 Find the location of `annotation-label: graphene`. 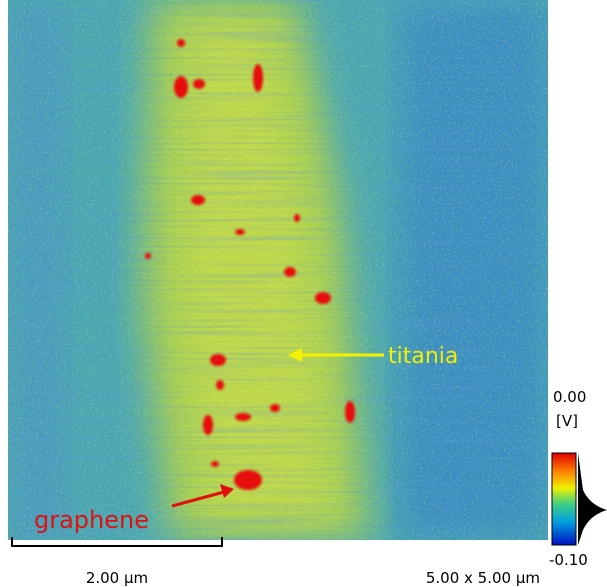

annotation-label: graphene is located at coordinates (91, 520).